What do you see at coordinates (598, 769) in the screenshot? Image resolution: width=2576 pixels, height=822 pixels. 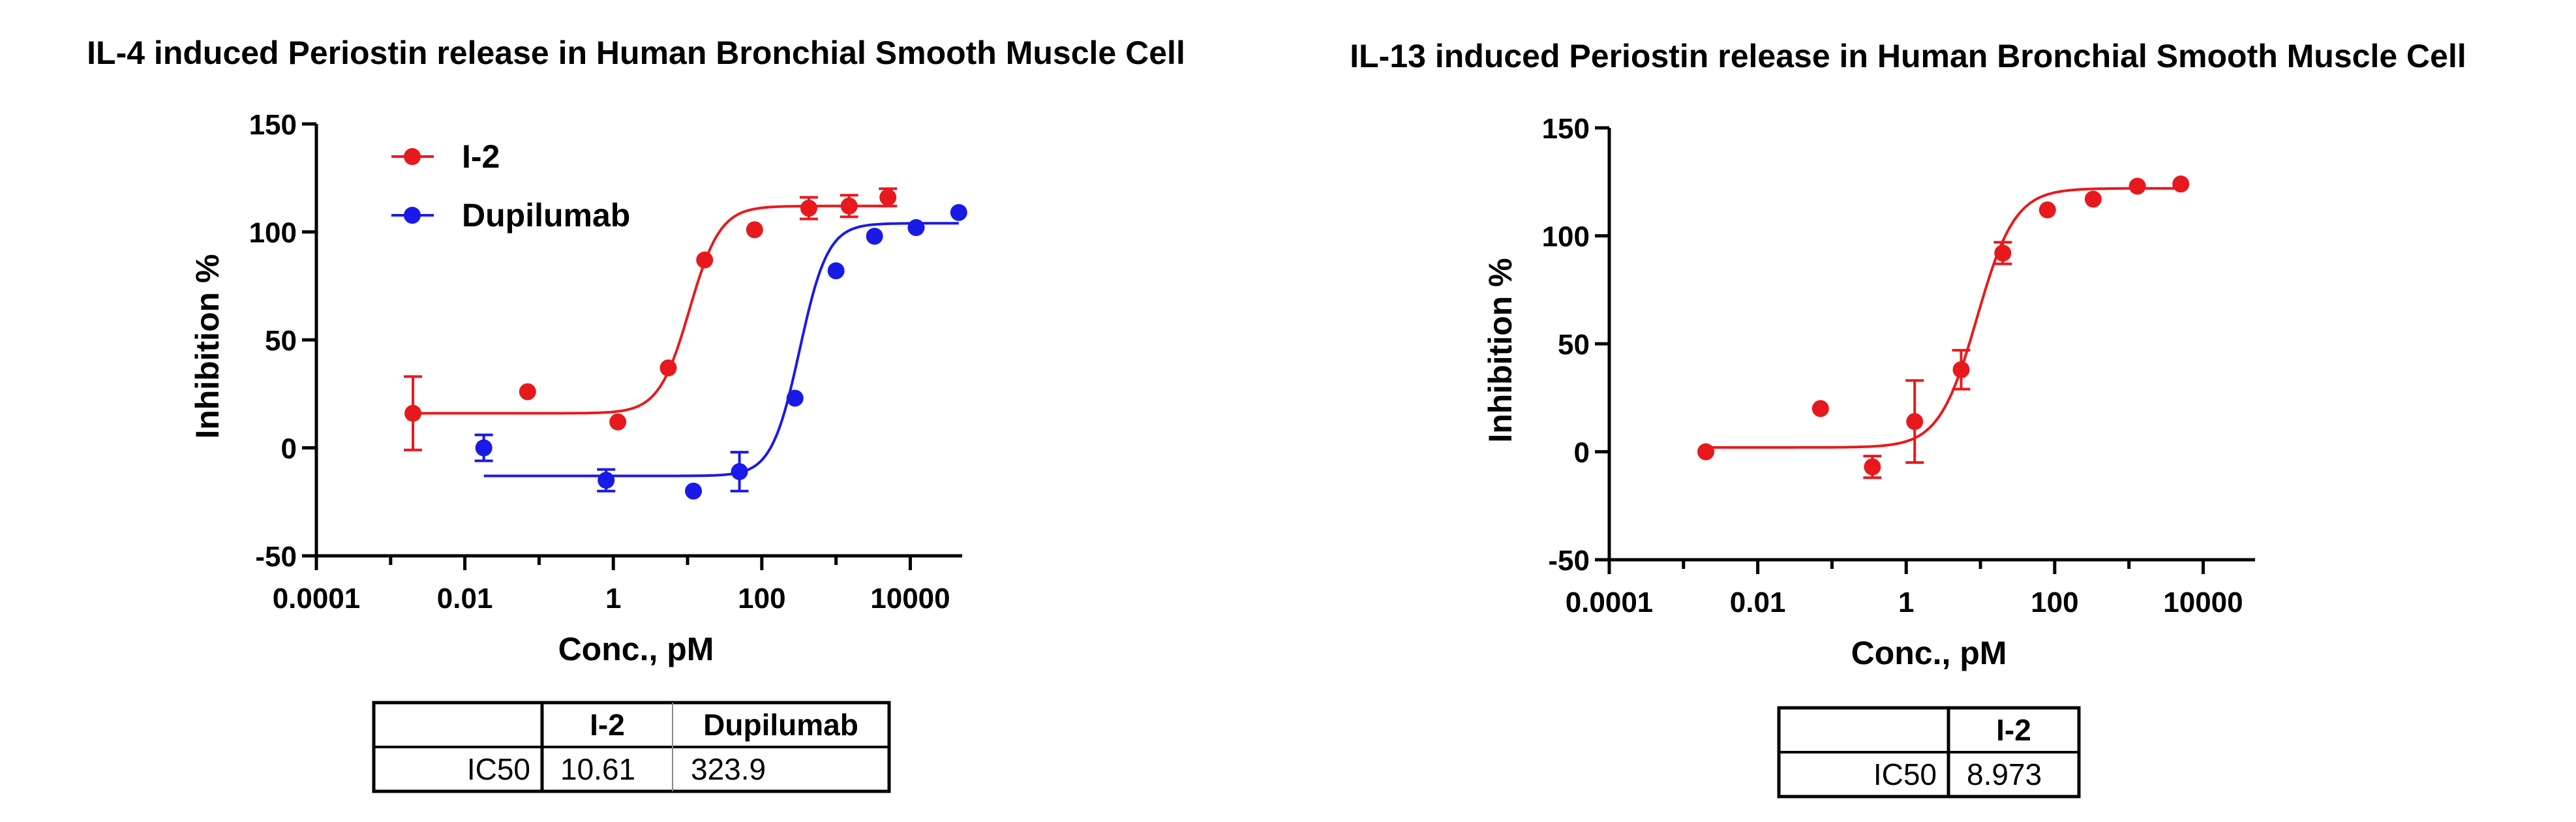 I see `table-cell: 10.61` at bounding box center [598, 769].